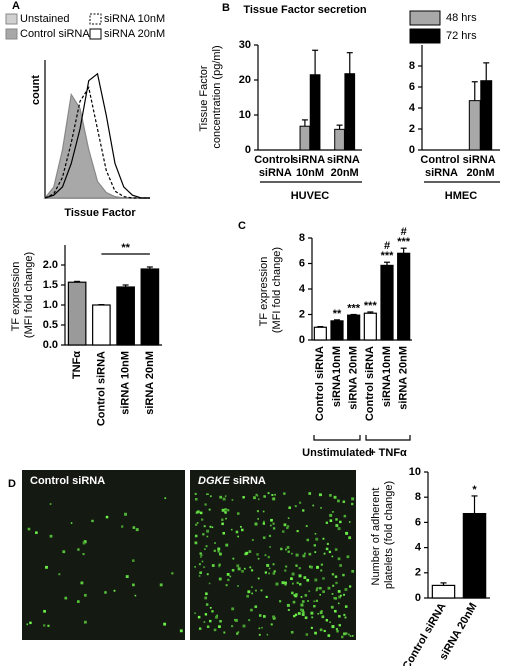  I want to click on y-tick-label: 1.0, so click(50, 305).